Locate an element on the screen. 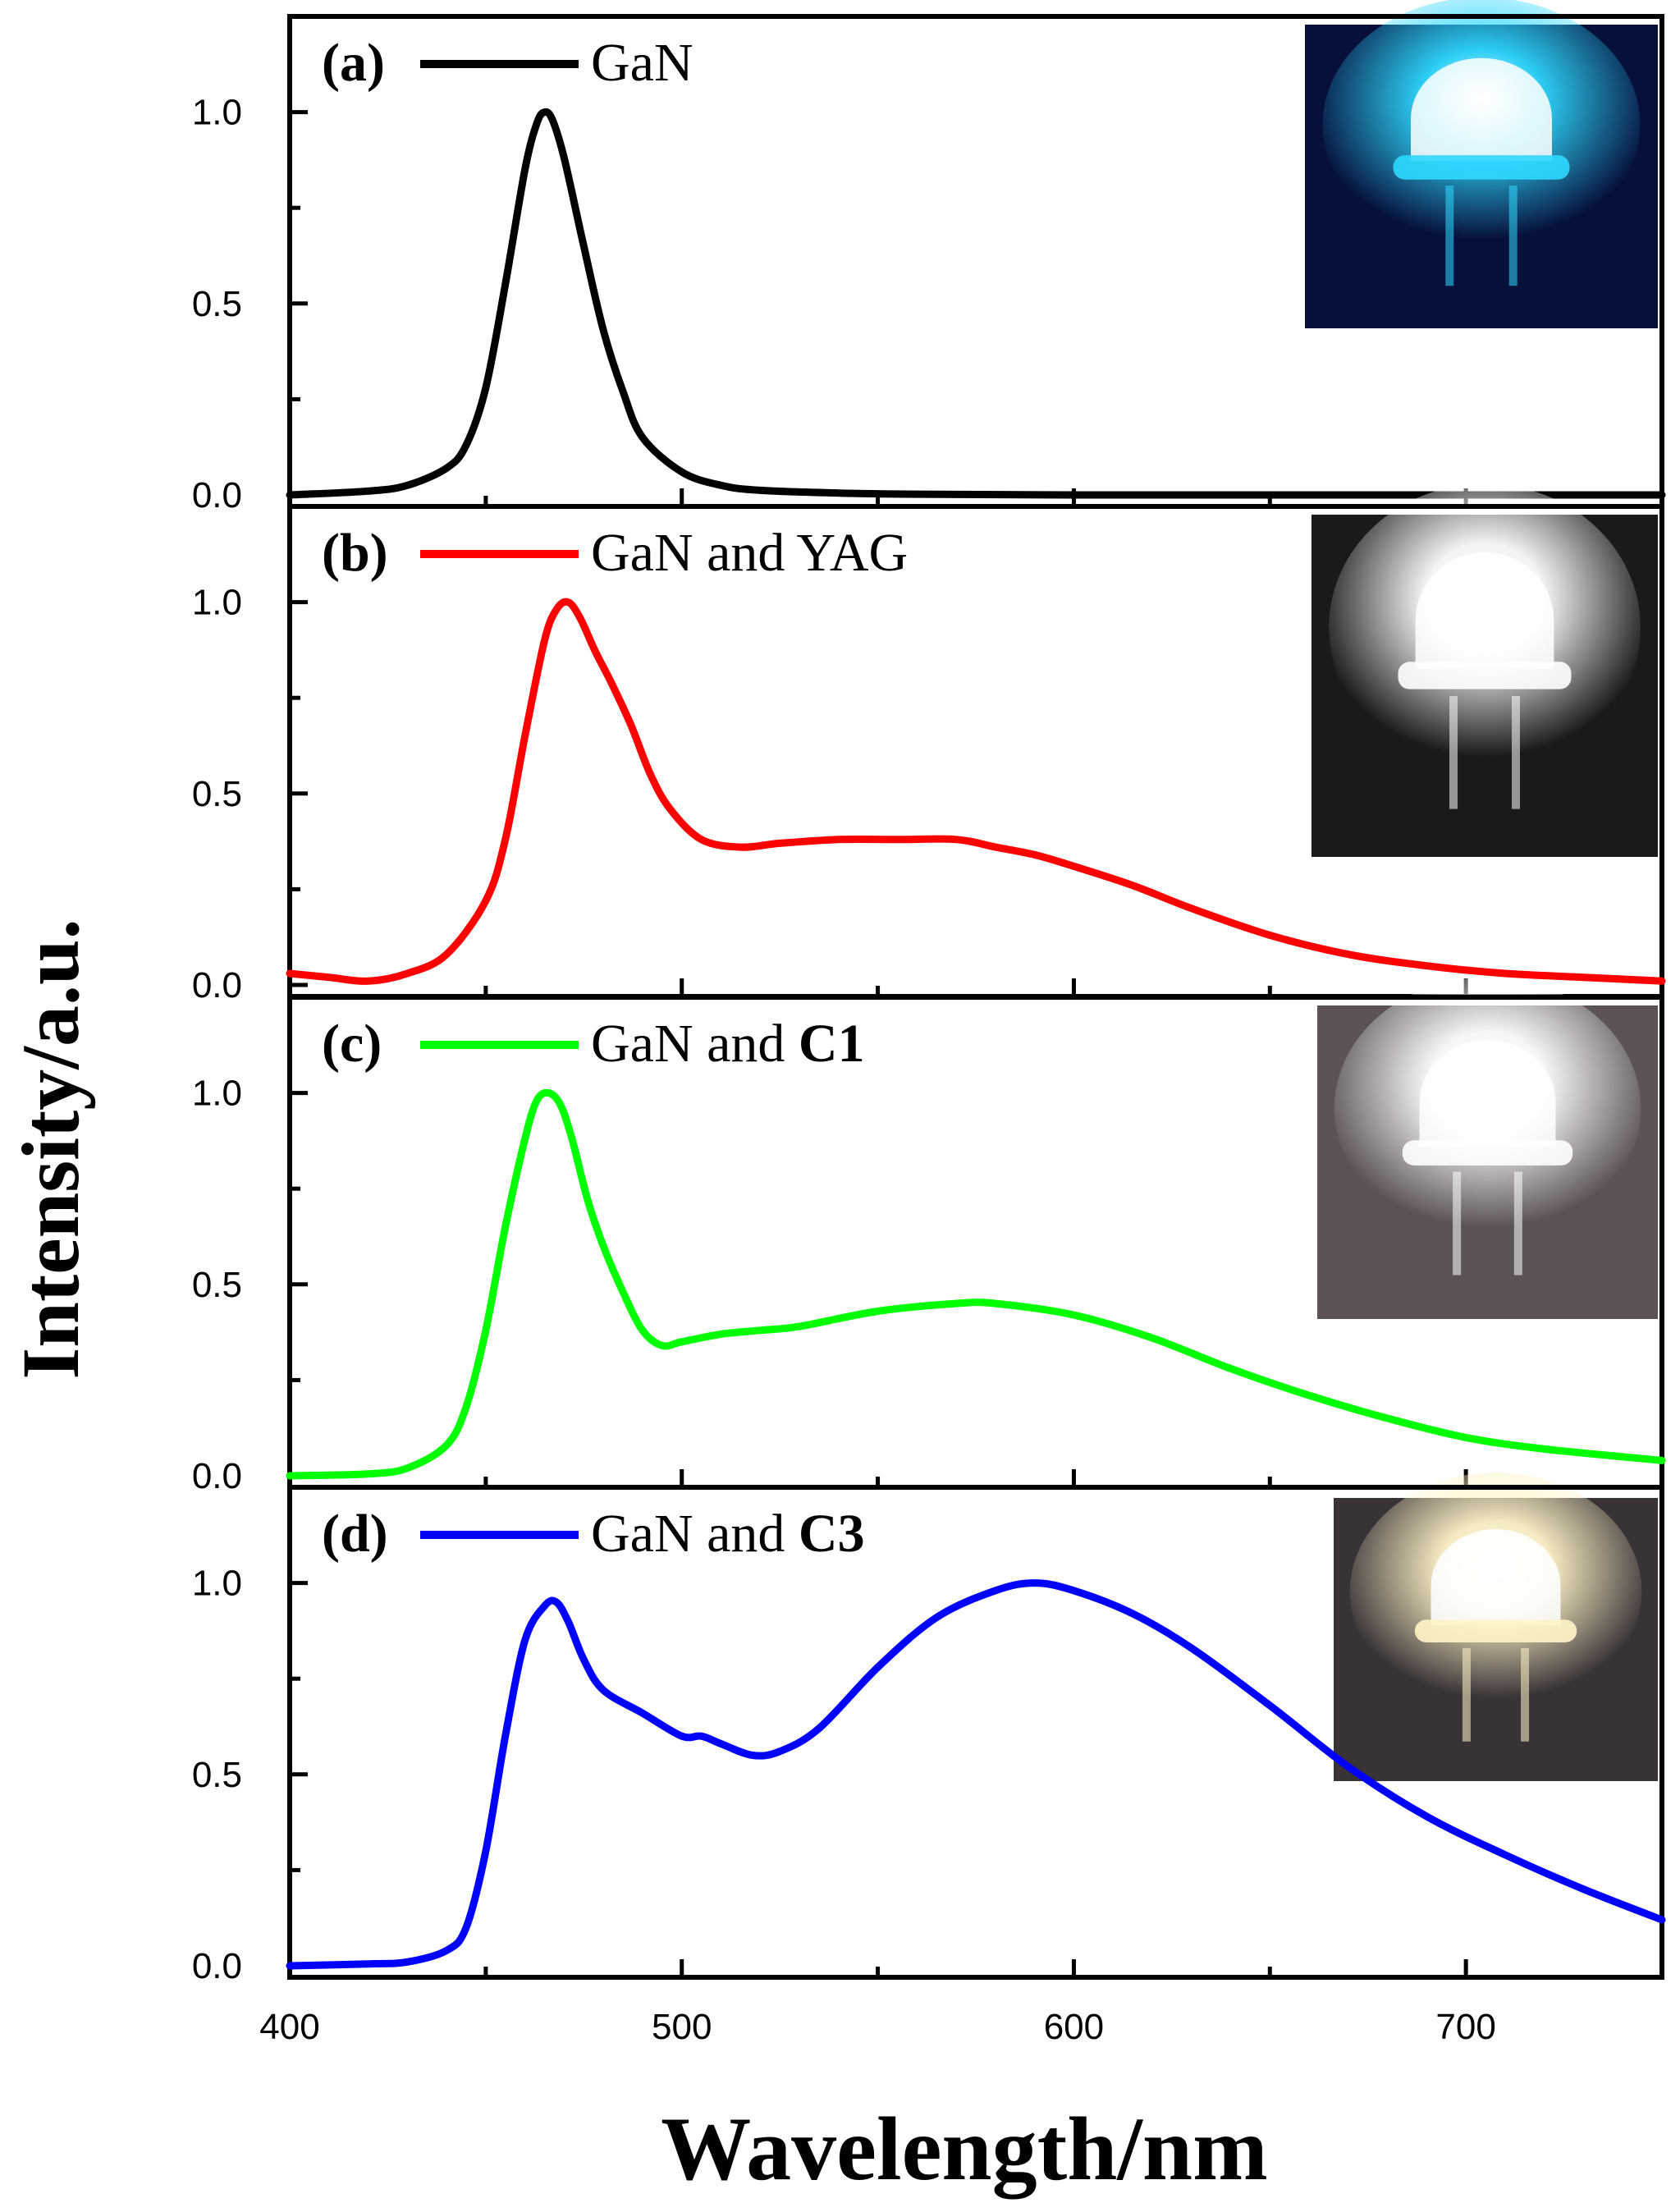  x-tick-label: 700 is located at coordinates (1465, 2027).